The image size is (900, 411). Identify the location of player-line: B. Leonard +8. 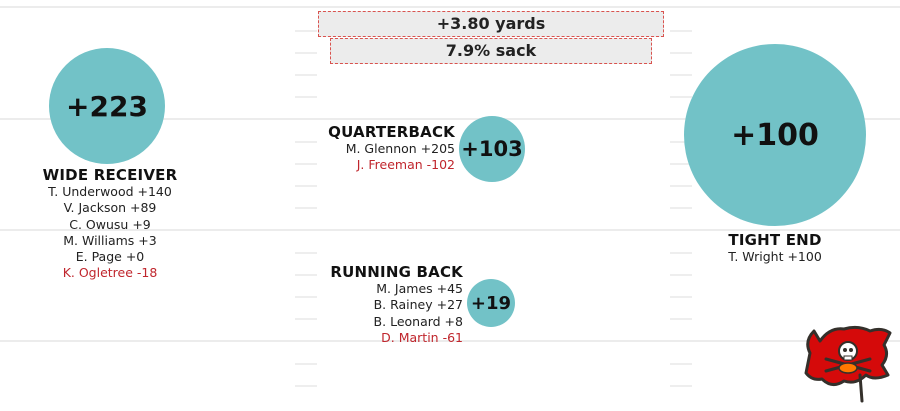
(418, 321).